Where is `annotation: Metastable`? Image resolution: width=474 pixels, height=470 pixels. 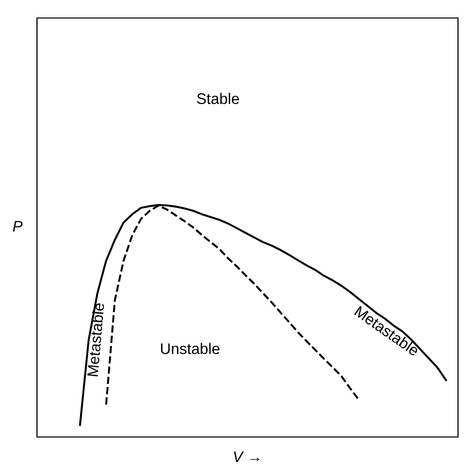
annotation: Metastable is located at coordinates (95, 339).